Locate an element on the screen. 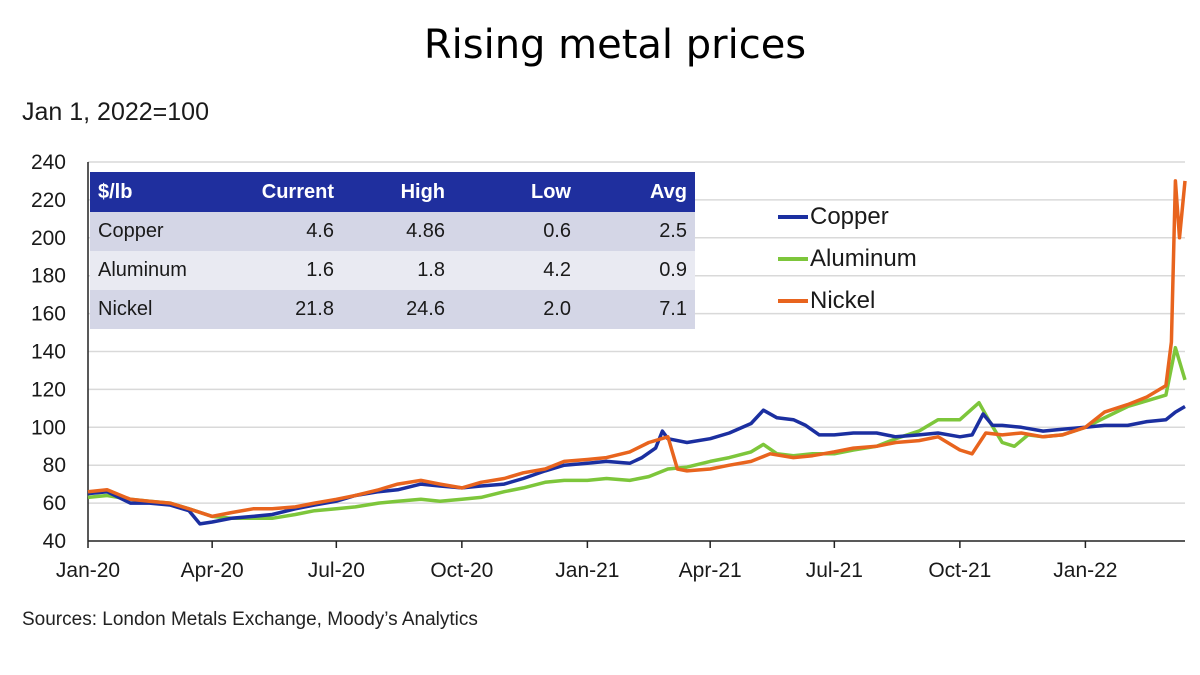 This screenshot has height=675, width=1200. x-tick-label: Jul-21 is located at coordinates (834, 570).